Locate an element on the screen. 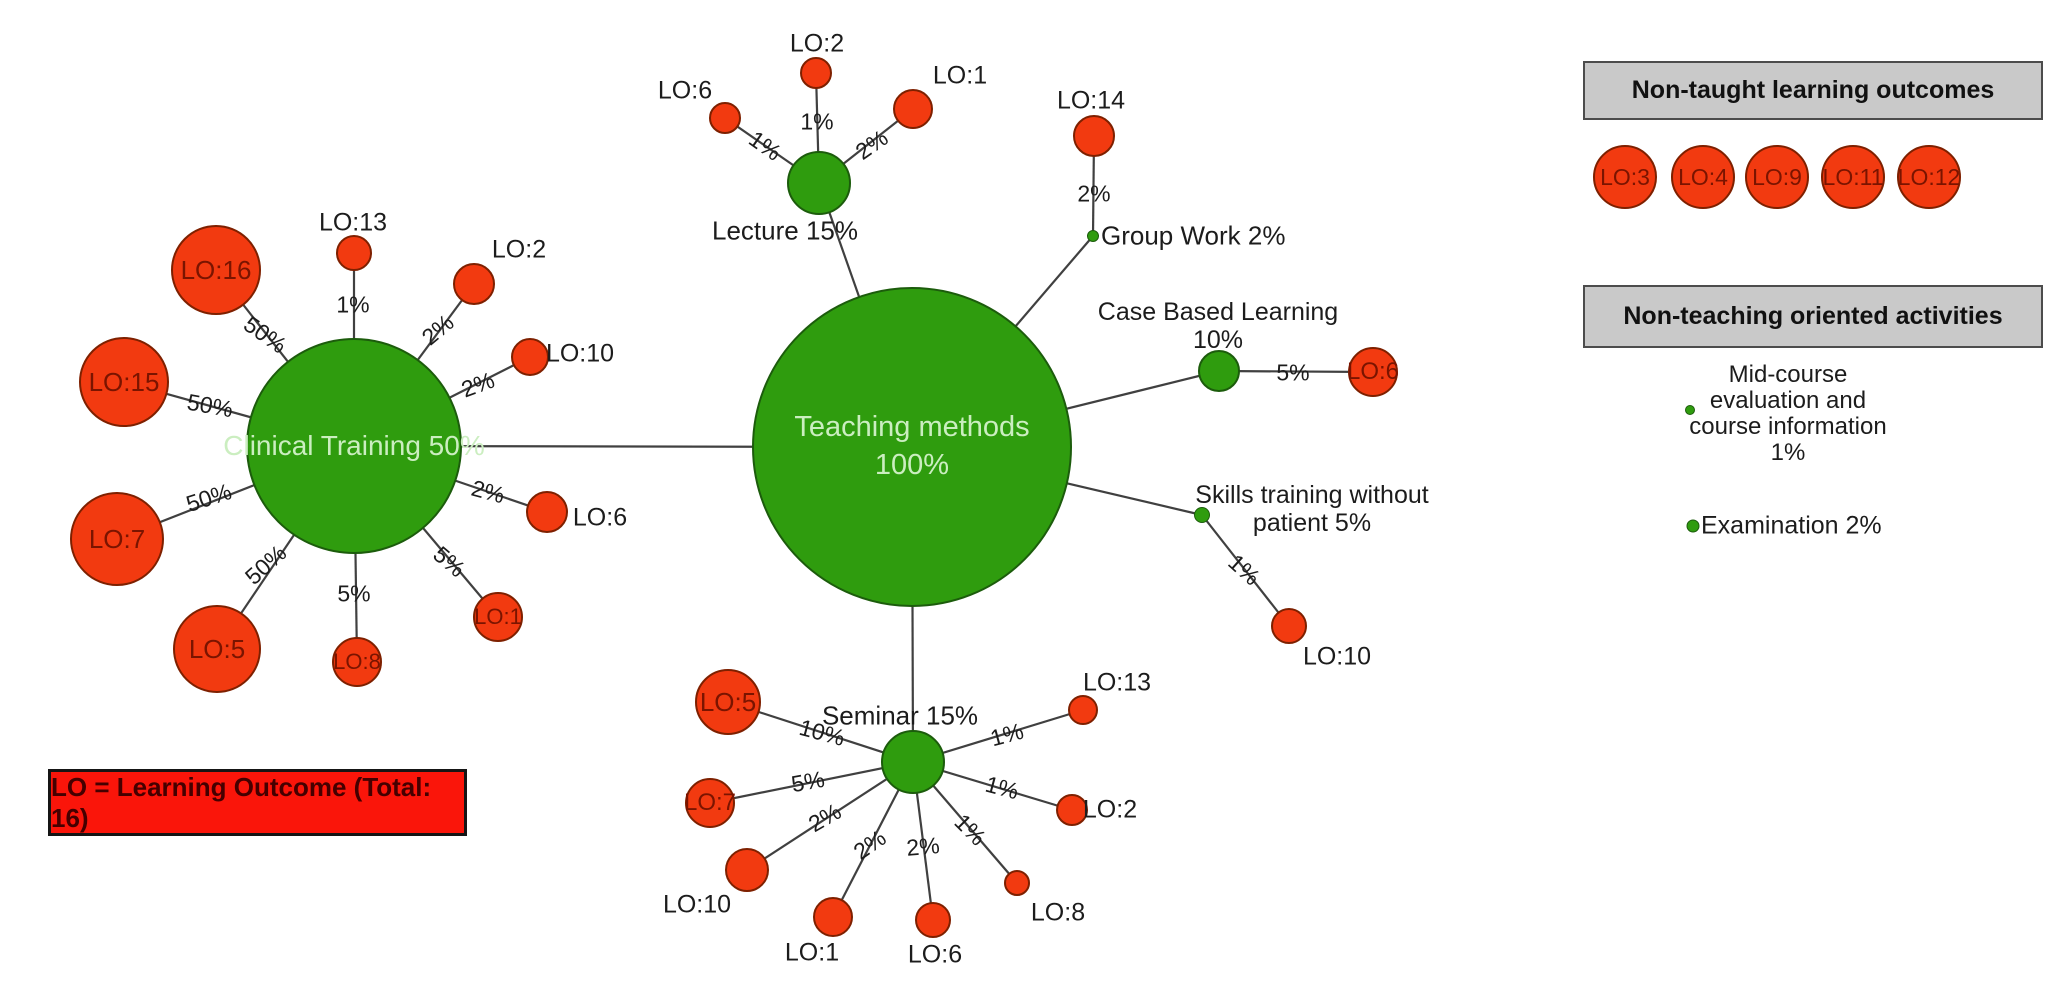 Image resolution: width=2059 pixels, height=1001 pixels. examination-label: Examination 2% is located at coordinates (1791, 525).